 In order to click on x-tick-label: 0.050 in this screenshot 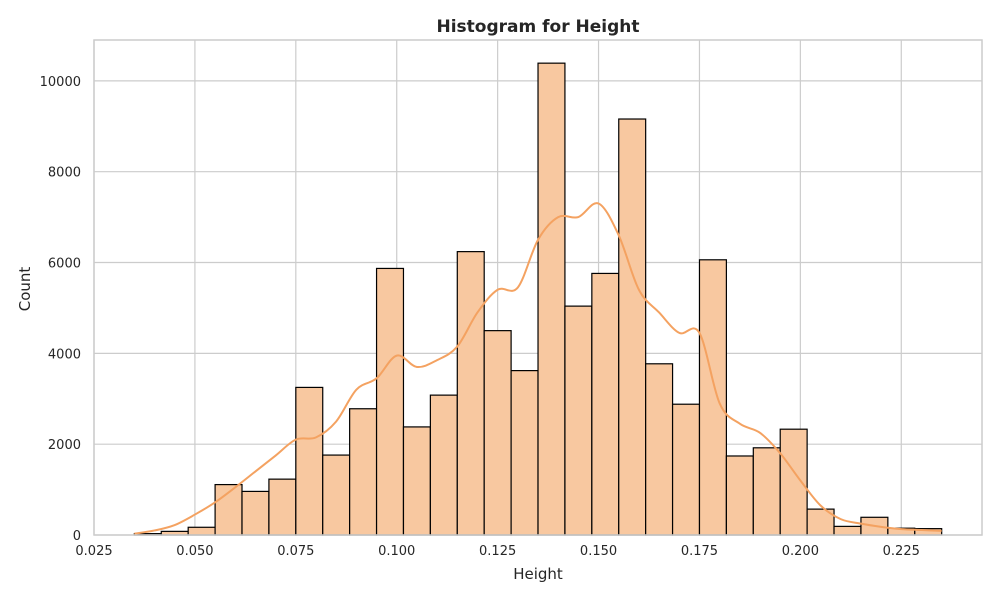, I will do `click(194, 551)`.